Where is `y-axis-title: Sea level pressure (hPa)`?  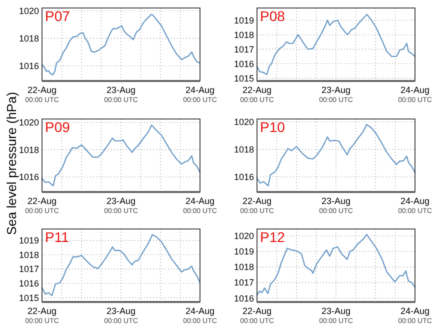 y-axis-title: Sea level pressure (hPa) is located at coordinates (11, 164).